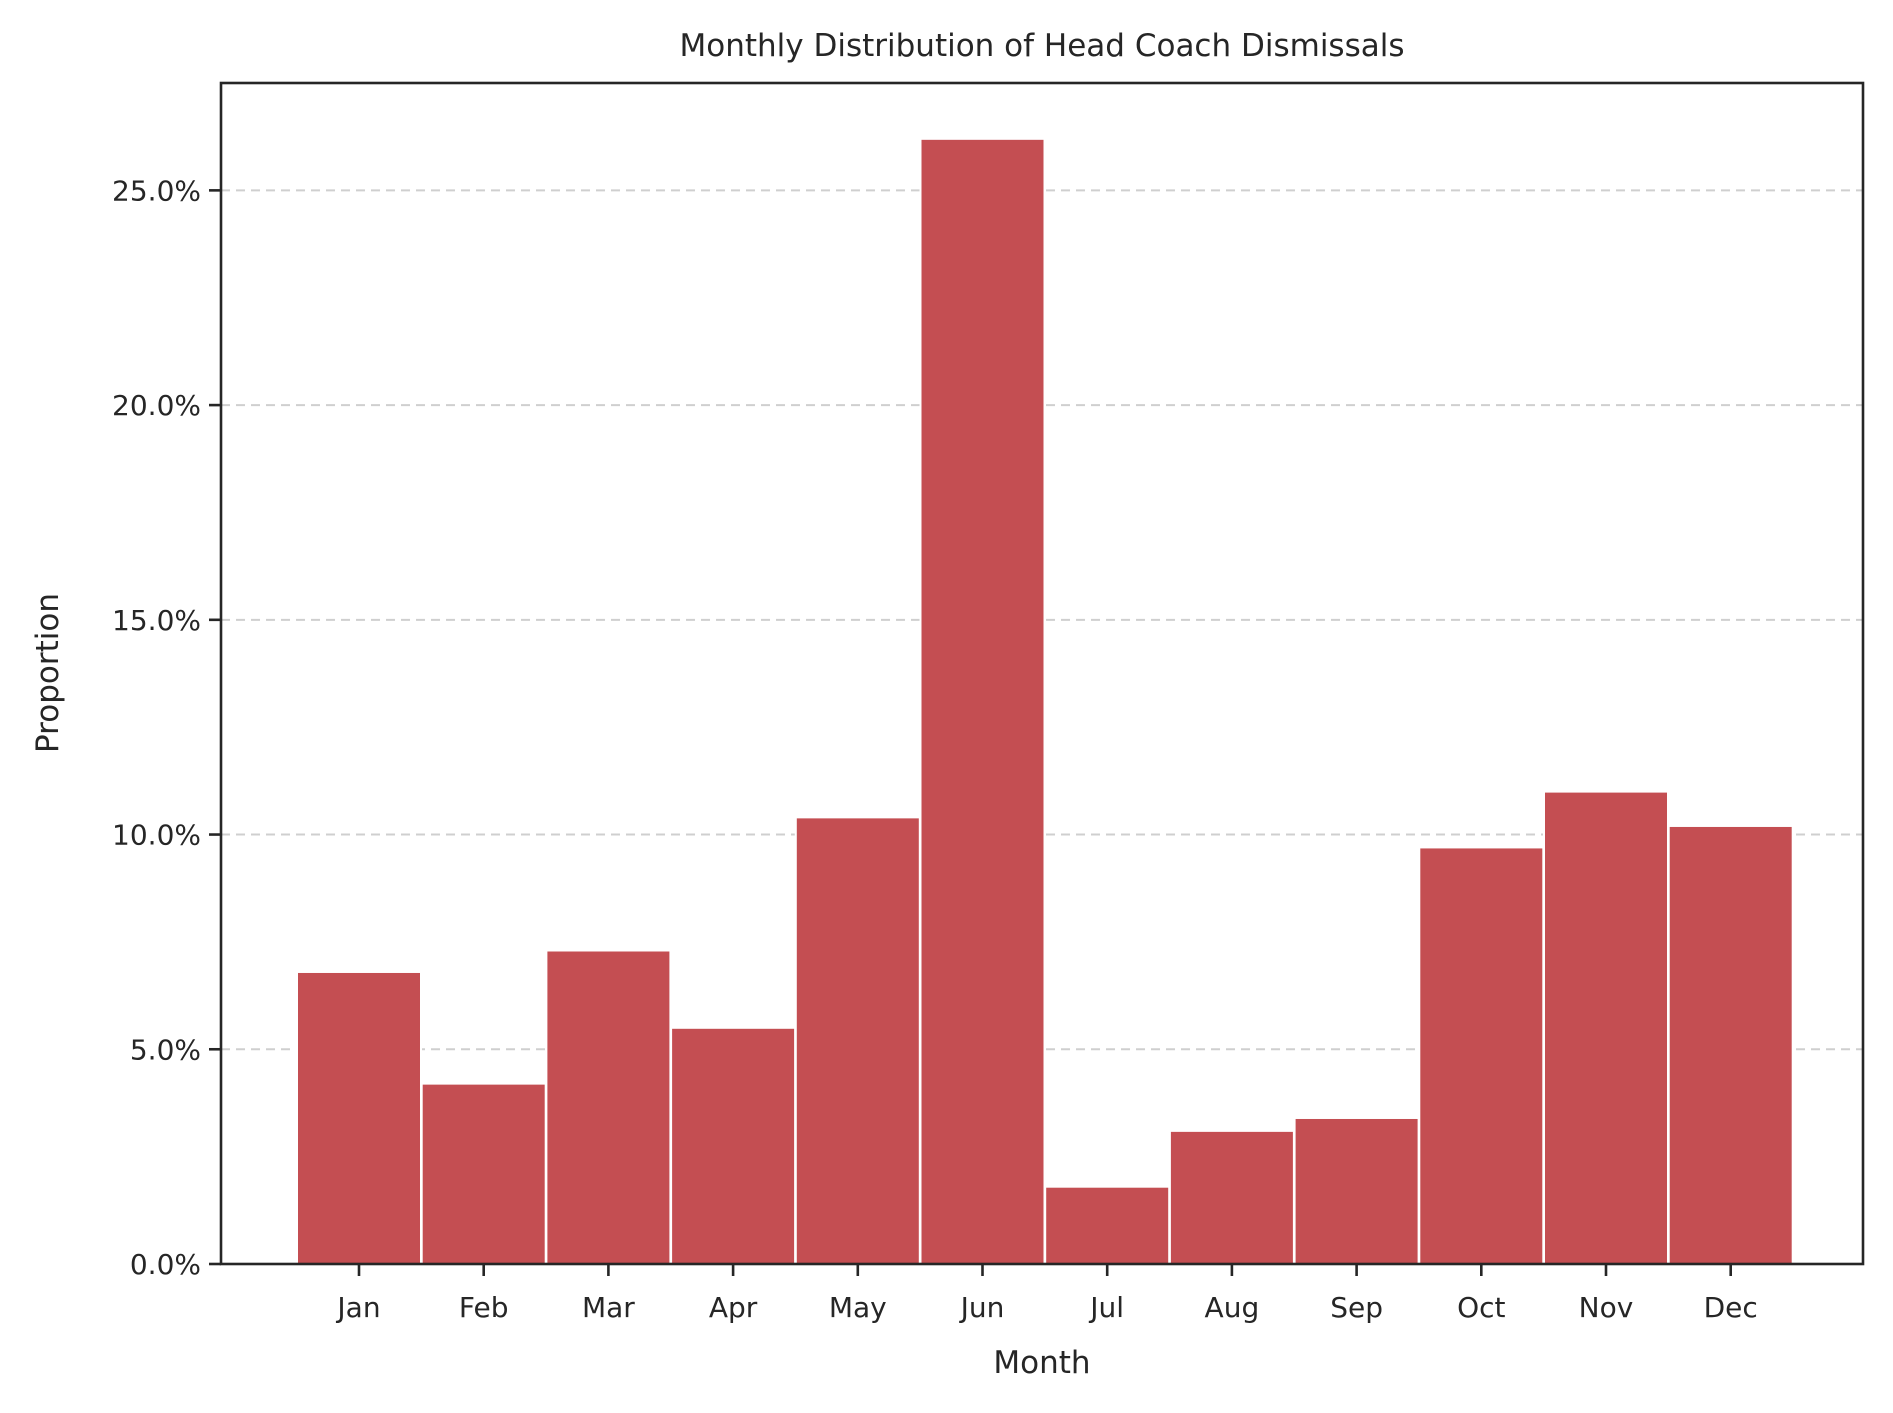  I want to click on bar-may, so click(857, 1040).